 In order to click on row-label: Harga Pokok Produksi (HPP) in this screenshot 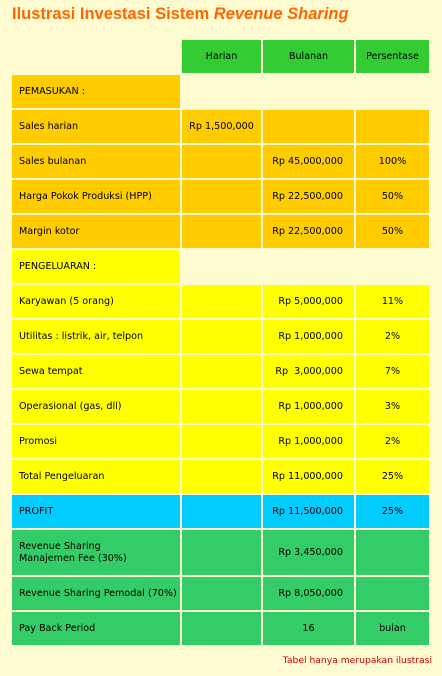, I will do `click(96, 196)`.